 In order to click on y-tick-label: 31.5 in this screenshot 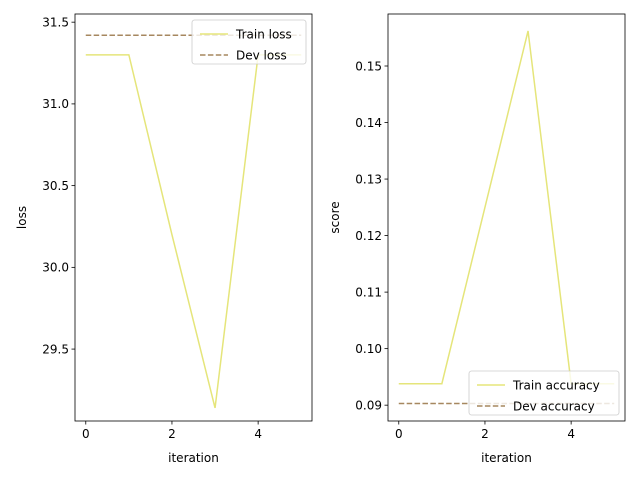, I will do `click(55, 22)`.